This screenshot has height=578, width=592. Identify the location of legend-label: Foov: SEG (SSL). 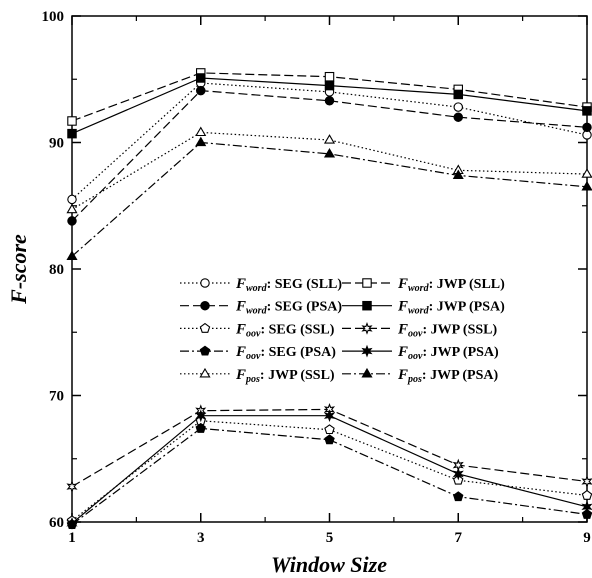
(285, 330).